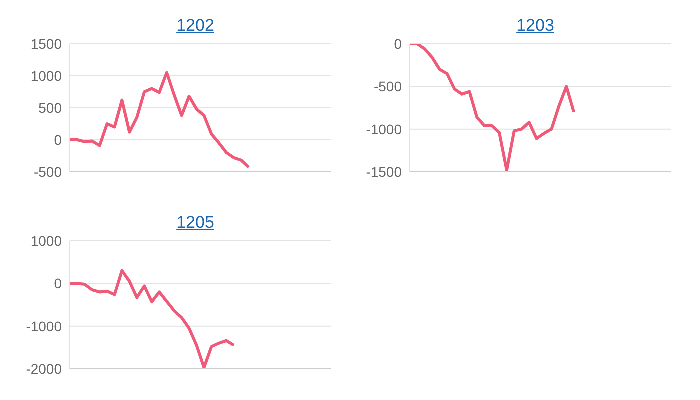  I want to click on y-tick-label: 500, so click(50, 108).